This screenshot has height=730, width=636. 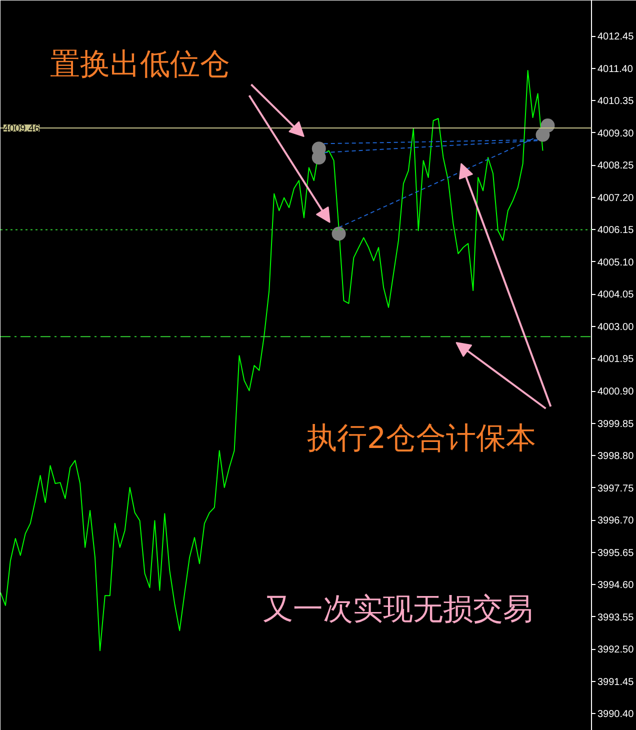 I want to click on y-tick-label: 4006.15, so click(x=616, y=230).